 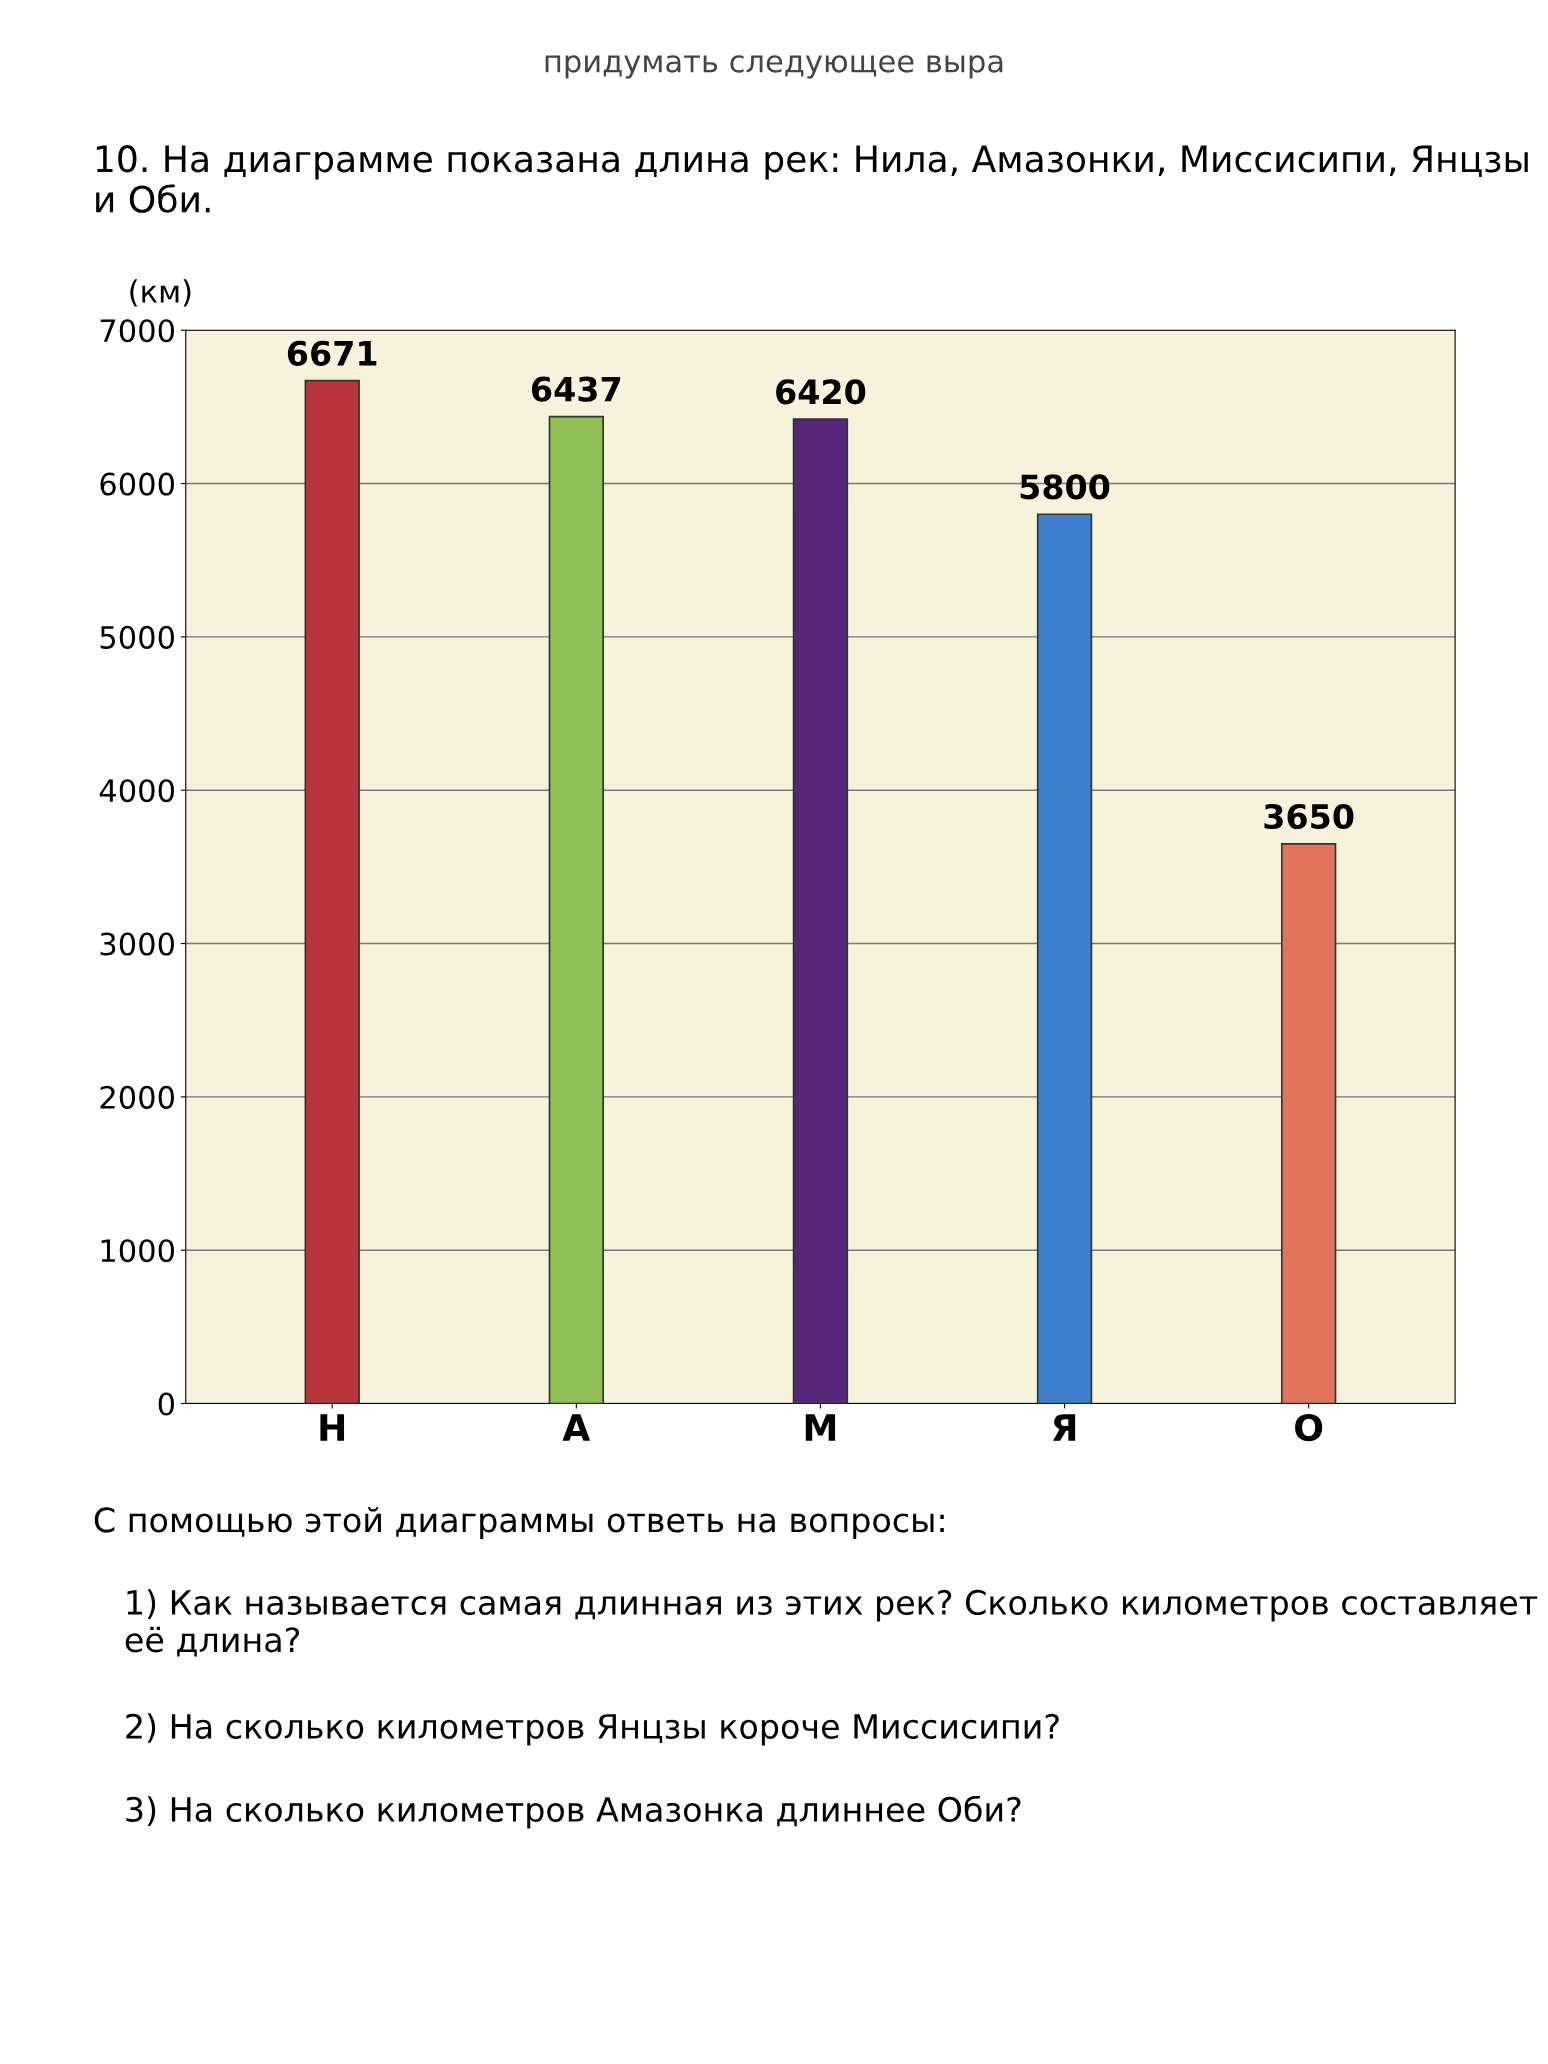 I want to click on data-label: 6420, so click(x=821, y=392).